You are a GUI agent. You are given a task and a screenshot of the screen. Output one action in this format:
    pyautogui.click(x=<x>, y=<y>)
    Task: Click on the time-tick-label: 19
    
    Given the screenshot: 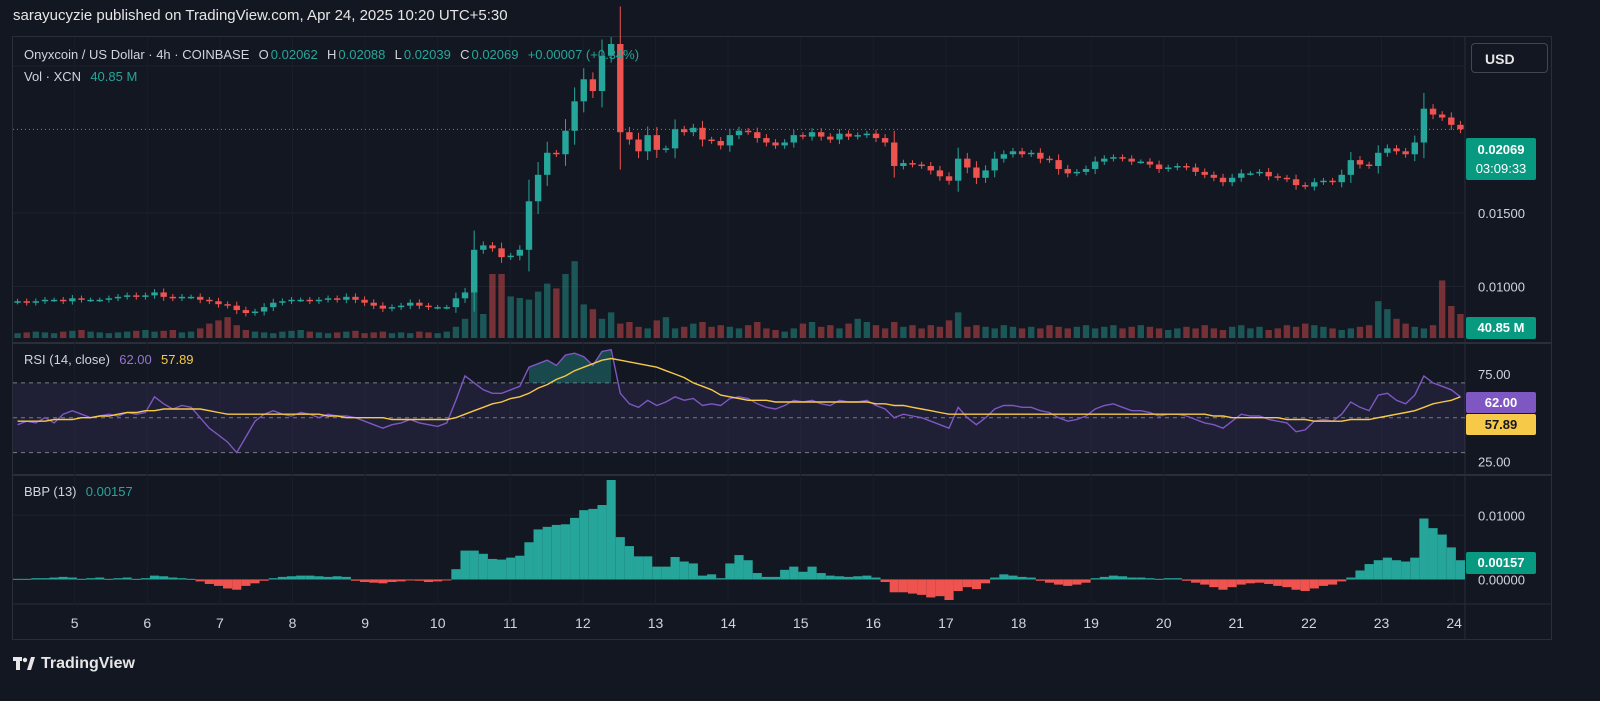 What is the action you would take?
    pyautogui.click(x=1091, y=623)
    